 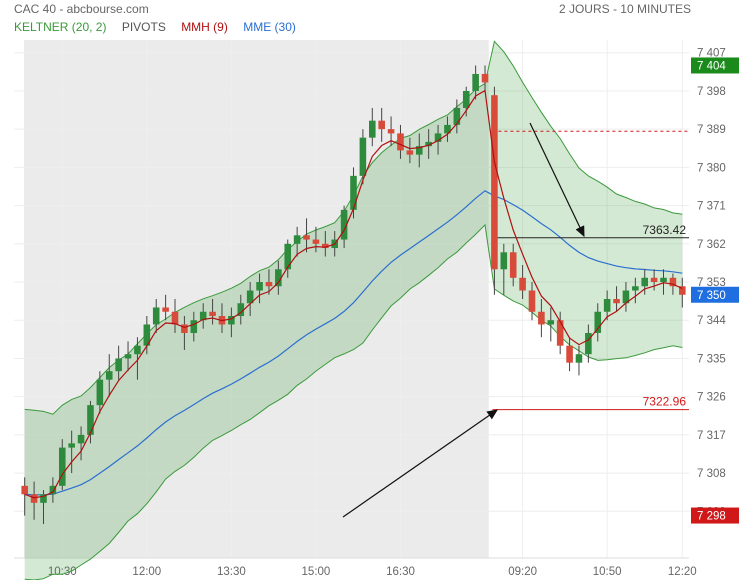 What do you see at coordinates (711, 245) in the screenshot?
I see `y-tick-label: 7 362` at bounding box center [711, 245].